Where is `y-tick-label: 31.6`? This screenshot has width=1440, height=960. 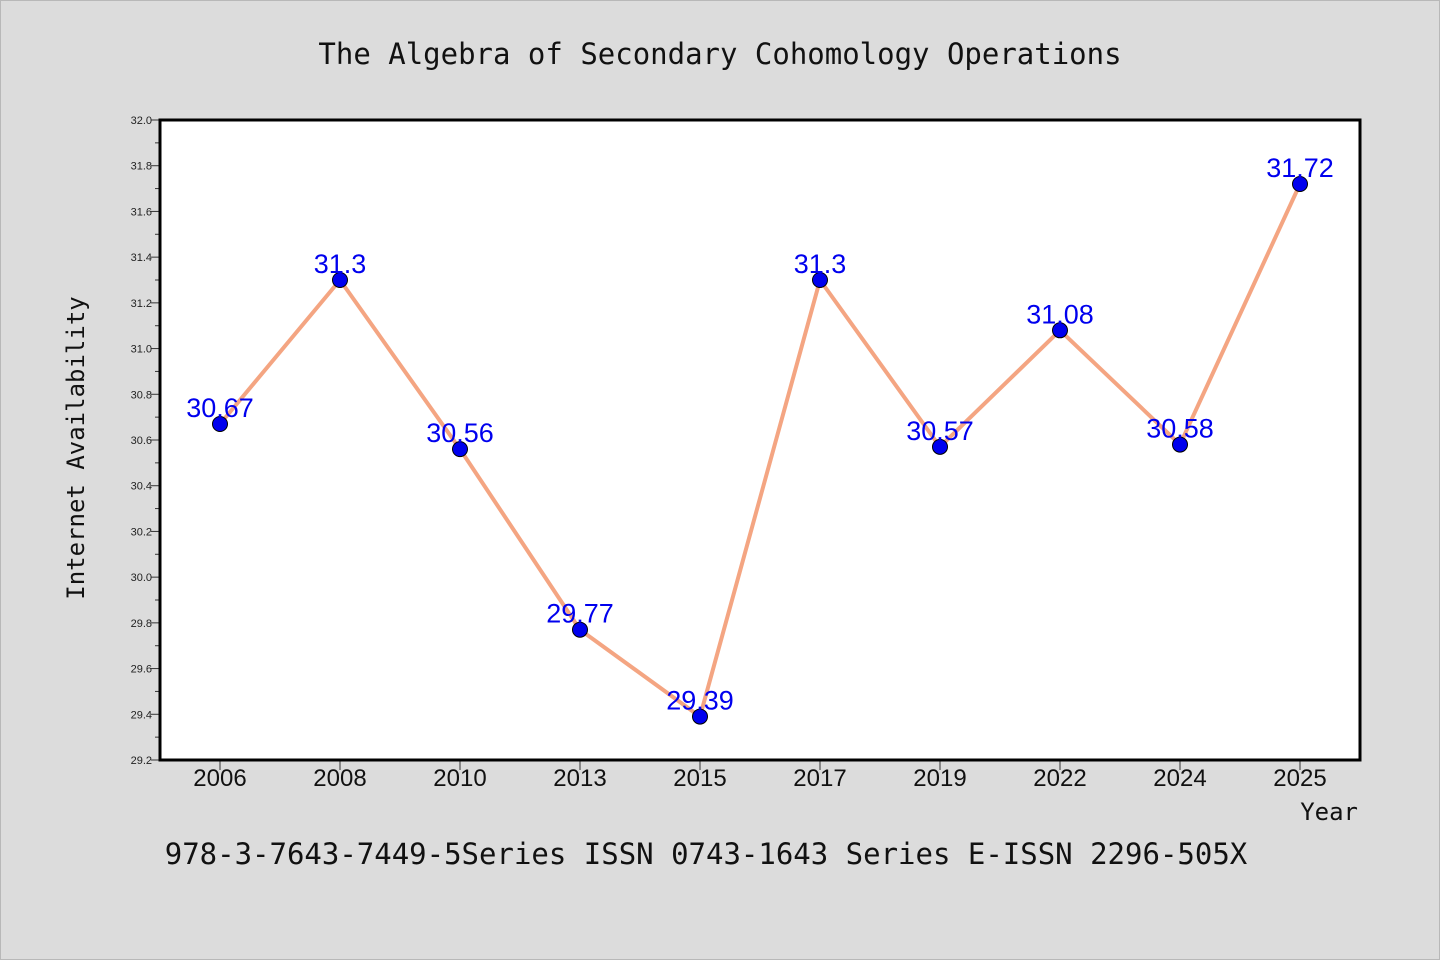
y-tick-label: 31.6 is located at coordinates (141, 212).